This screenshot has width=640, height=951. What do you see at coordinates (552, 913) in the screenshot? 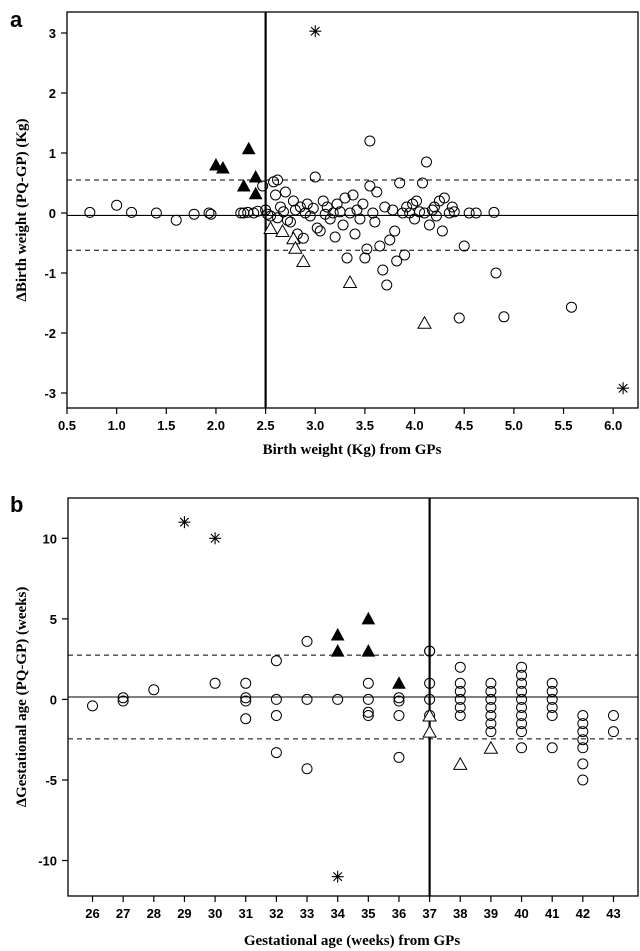
I see `x-tick-label: 41` at bounding box center [552, 913].